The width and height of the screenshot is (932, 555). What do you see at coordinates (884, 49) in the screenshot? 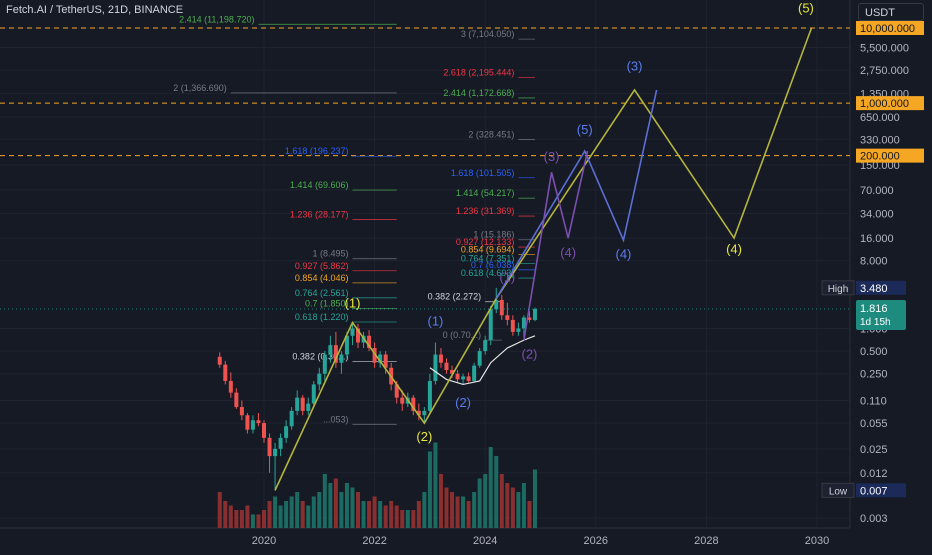
I see `price-tick-label: 5,500.000` at bounding box center [884, 49].